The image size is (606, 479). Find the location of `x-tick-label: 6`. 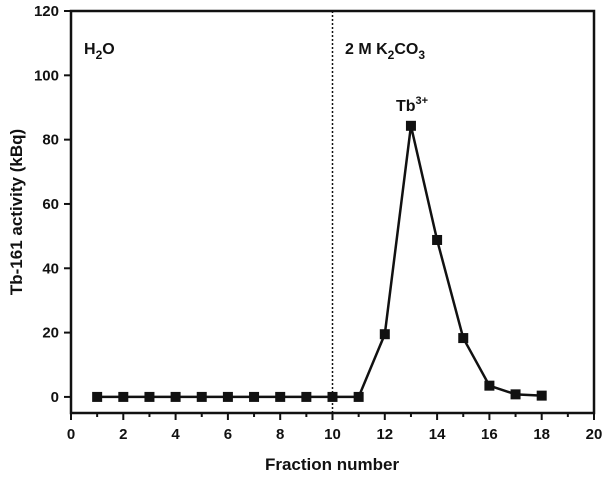

x-tick-label: 6 is located at coordinates (228, 434).